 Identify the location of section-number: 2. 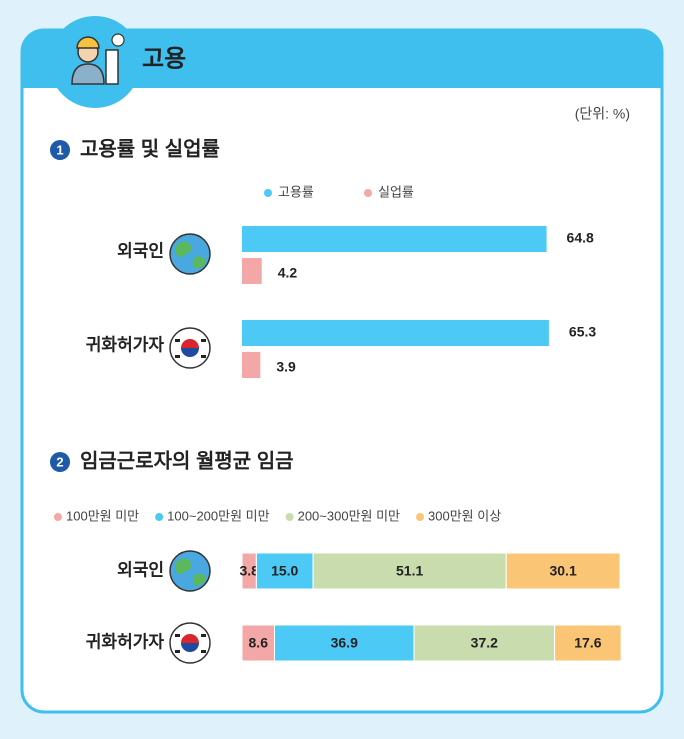
(59, 461).